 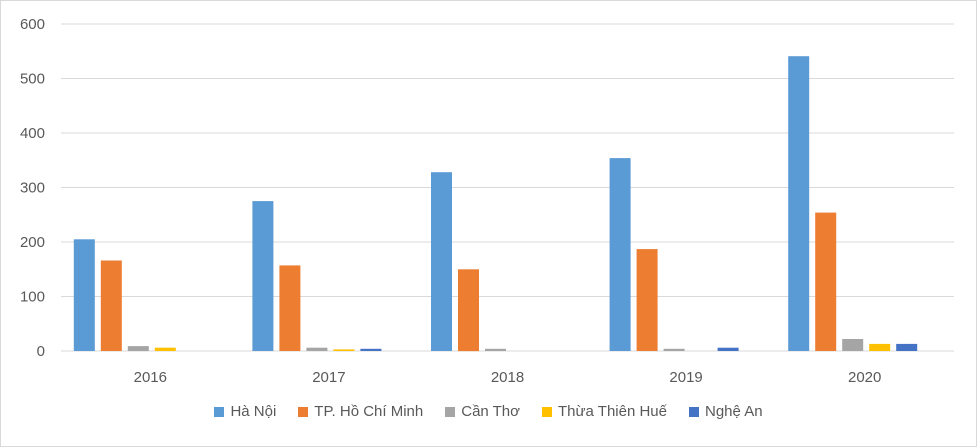 What do you see at coordinates (32, 133) in the screenshot?
I see `y-tick-label: 400` at bounding box center [32, 133].